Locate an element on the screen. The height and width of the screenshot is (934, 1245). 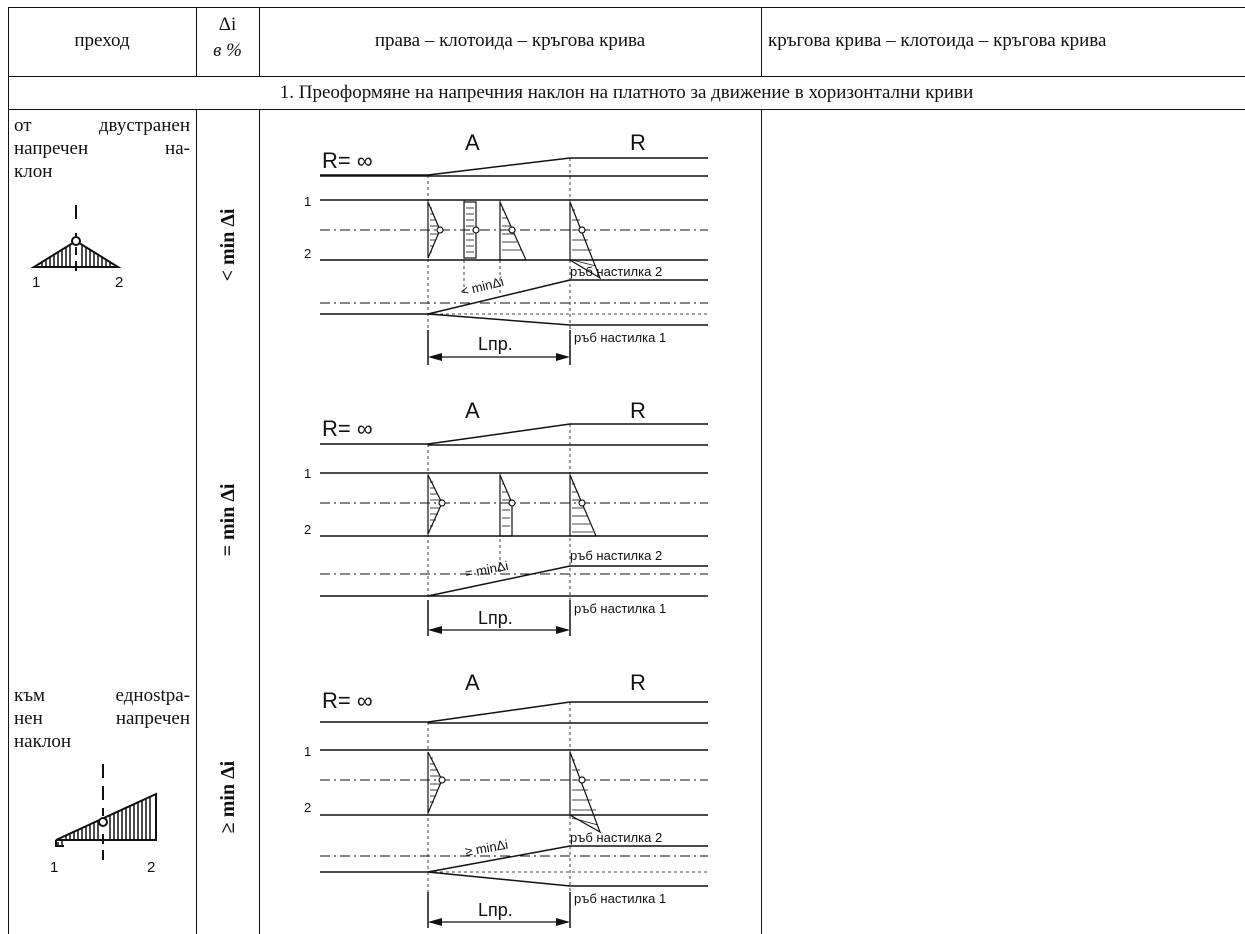
header-bottom-rule is located at coordinates (626, 76).